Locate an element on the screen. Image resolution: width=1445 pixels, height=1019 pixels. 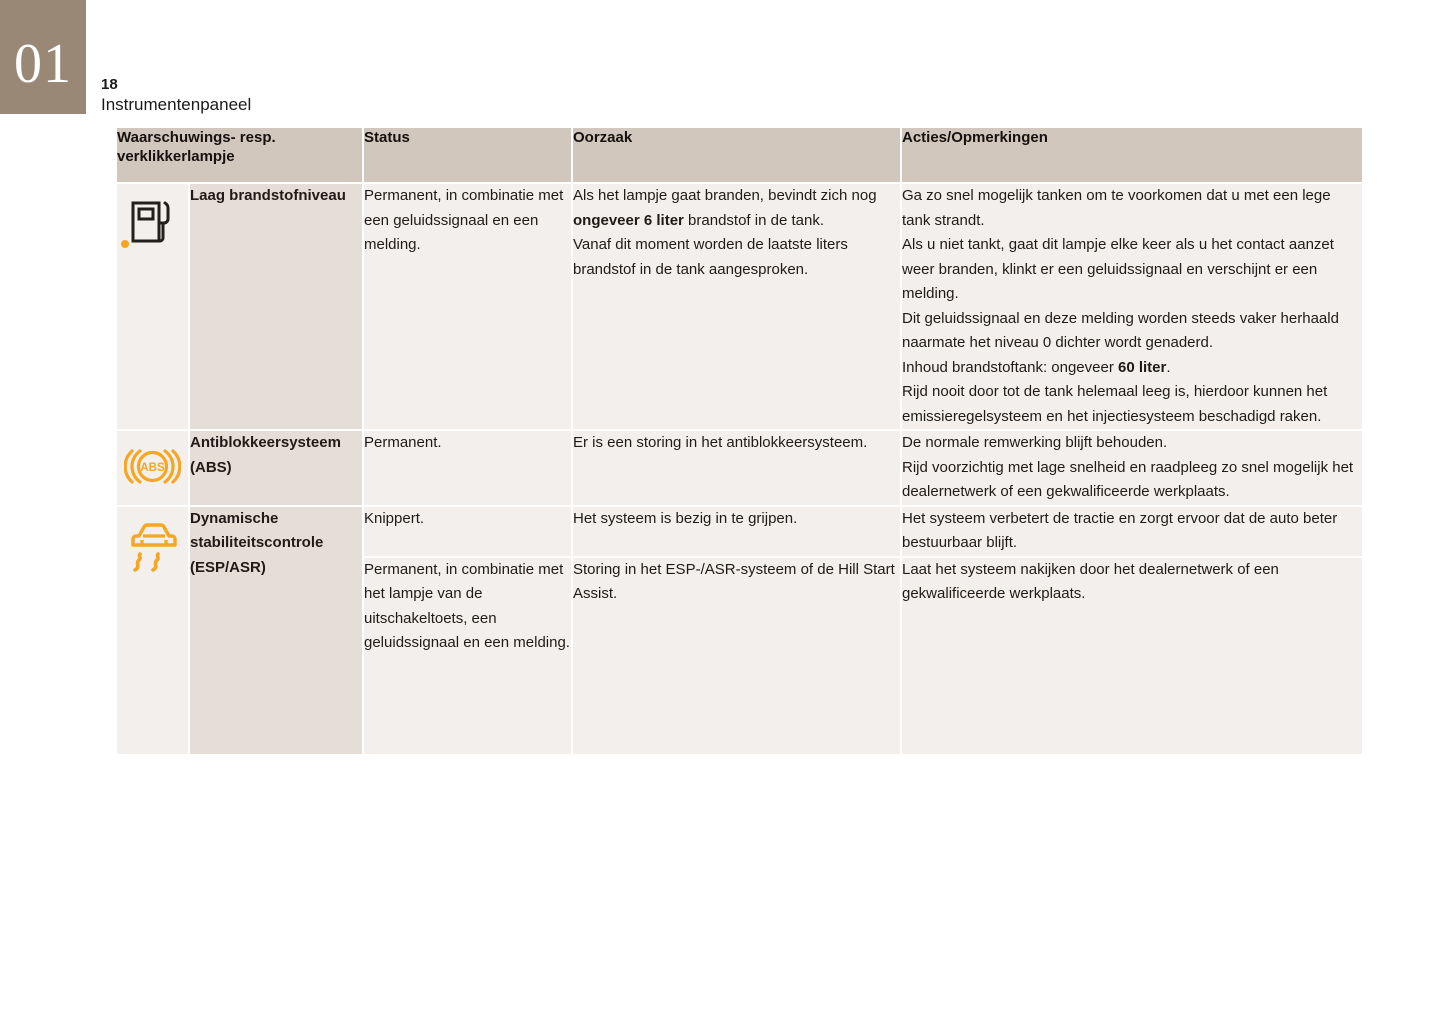
page-header: 18 Instrumentenpaneel is located at coordinates (176, 95).